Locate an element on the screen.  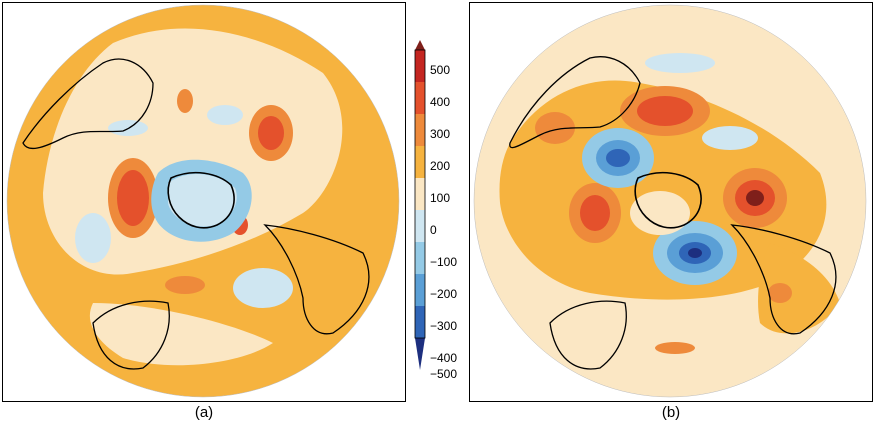
colorbar-tick-label: 100 is located at coordinates (440, 198).